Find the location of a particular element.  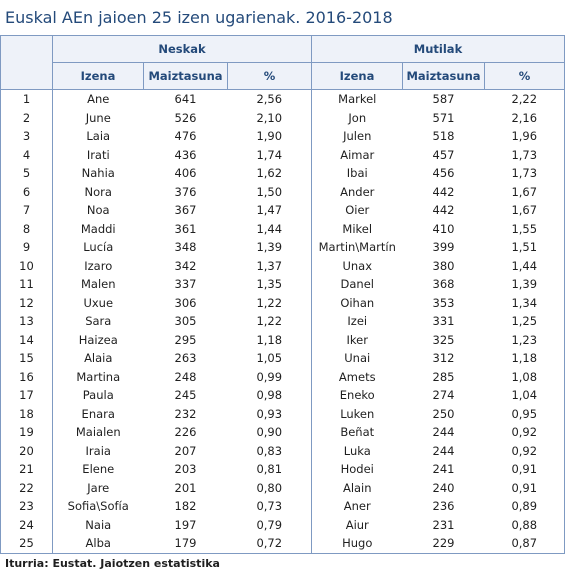

boy-name-cell: Oihan is located at coordinates (357, 302).